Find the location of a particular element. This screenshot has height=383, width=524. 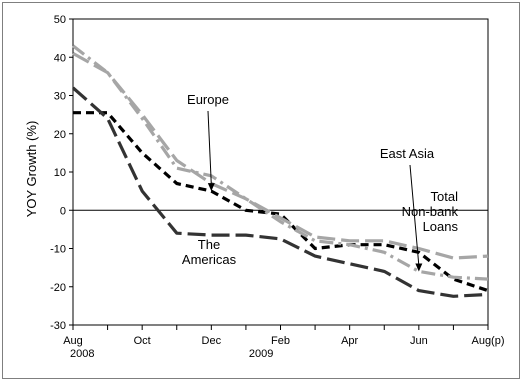

y-tick-label: 10 is located at coordinates (60, 173).